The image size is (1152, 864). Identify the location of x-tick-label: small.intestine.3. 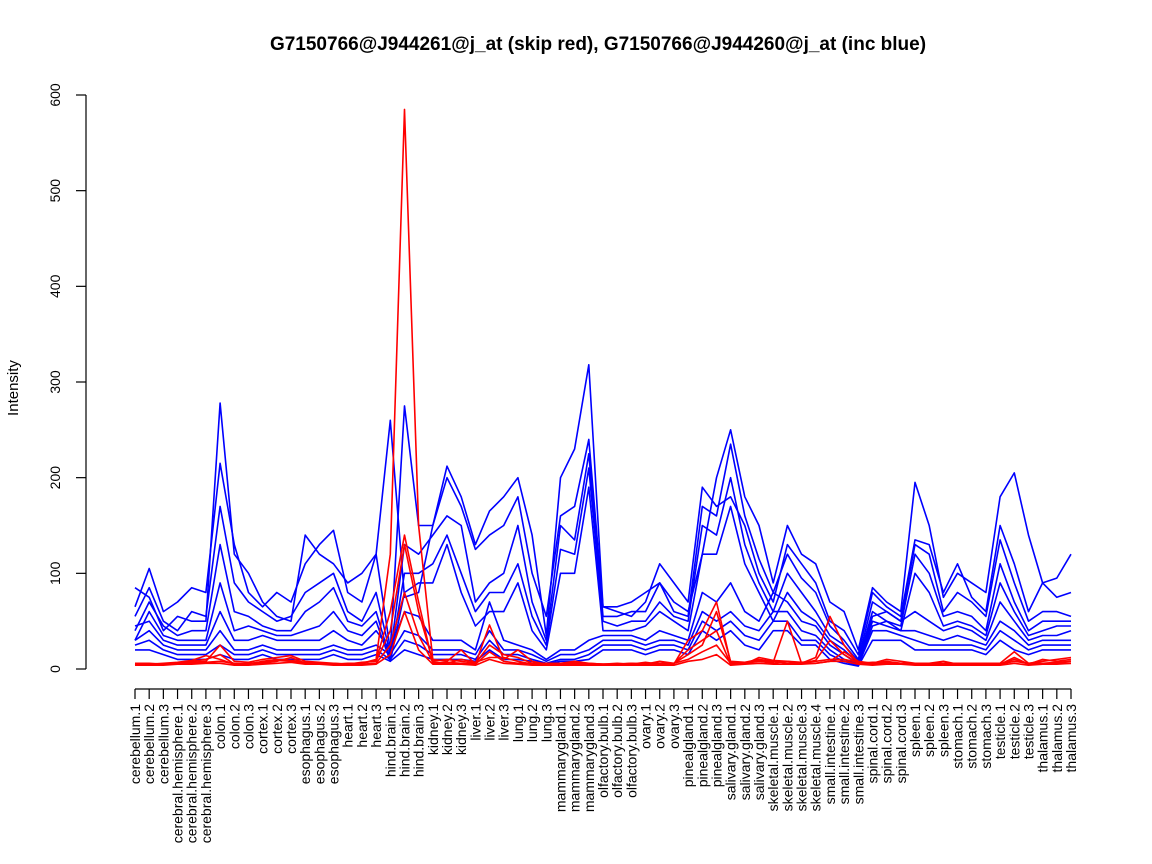
(858, 754).